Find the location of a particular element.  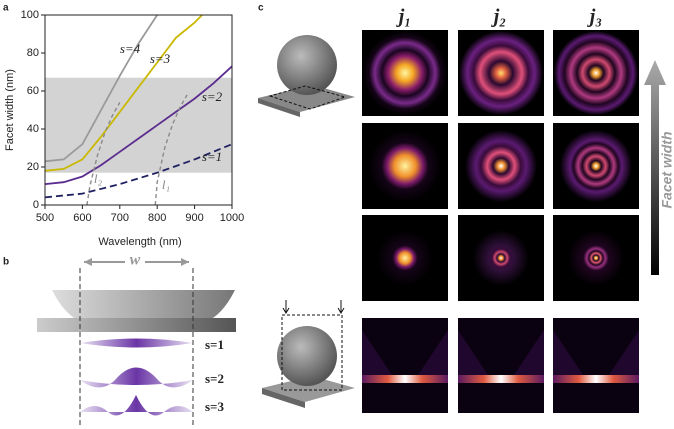

mode-label: s=2 is located at coordinates (214, 378).